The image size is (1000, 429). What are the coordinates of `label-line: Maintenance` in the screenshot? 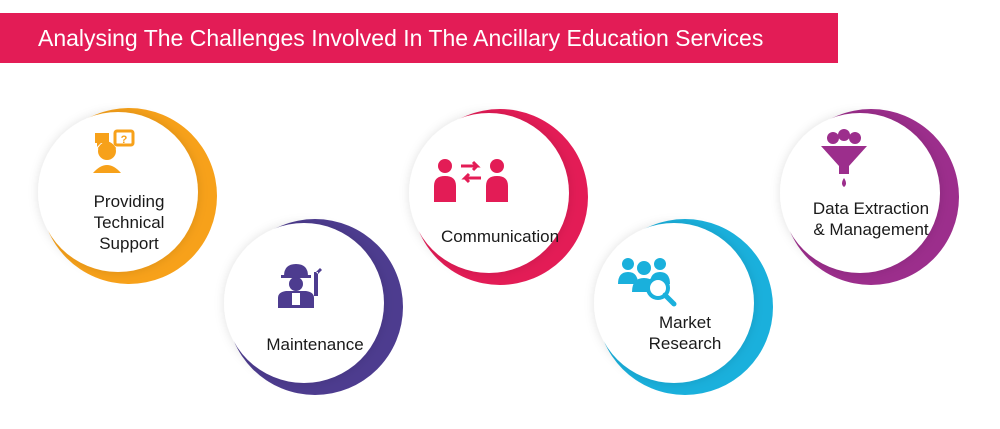 It's located at (315, 344).